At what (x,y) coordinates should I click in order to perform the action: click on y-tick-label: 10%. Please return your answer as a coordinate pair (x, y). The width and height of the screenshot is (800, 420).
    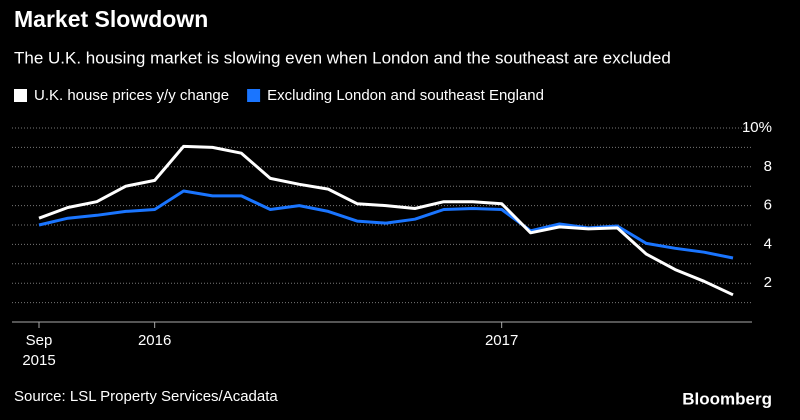
    Looking at the image, I should click on (757, 127).